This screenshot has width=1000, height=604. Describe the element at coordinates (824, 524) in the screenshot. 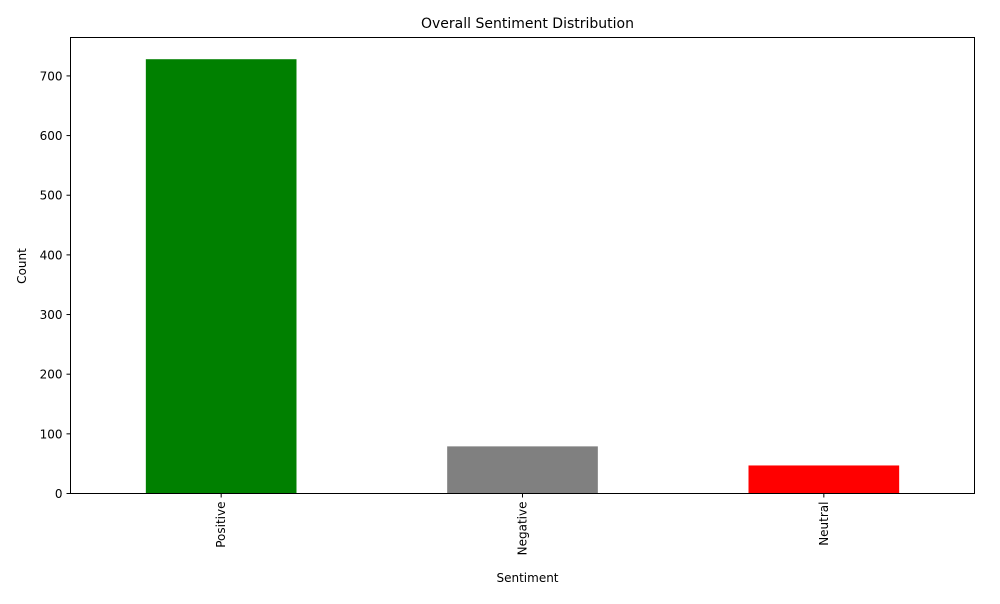

I see `x-tick-label: Neutral` at that location.